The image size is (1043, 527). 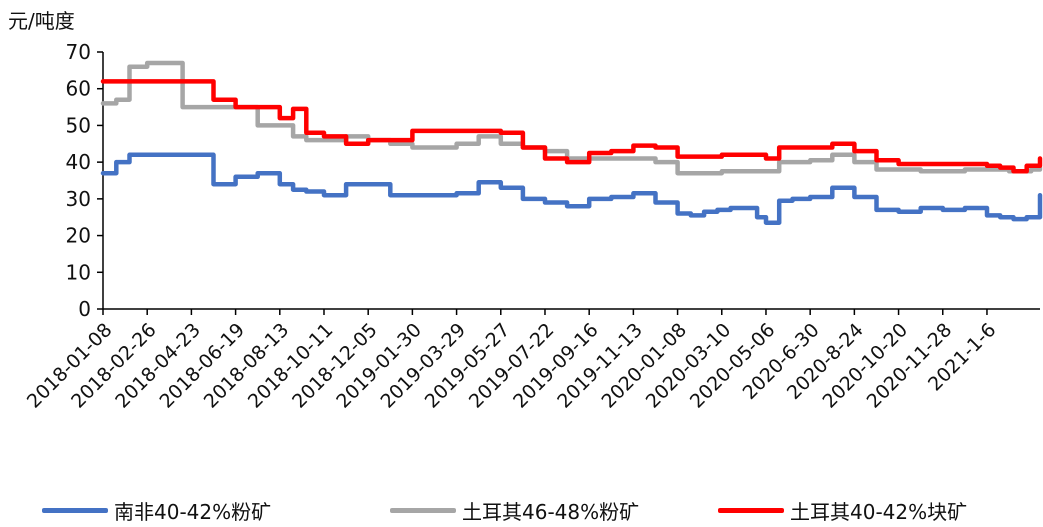 What do you see at coordinates (78, 162) in the screenshot?
I see `y-tick-label: 40` at bounding box center [78, 162].